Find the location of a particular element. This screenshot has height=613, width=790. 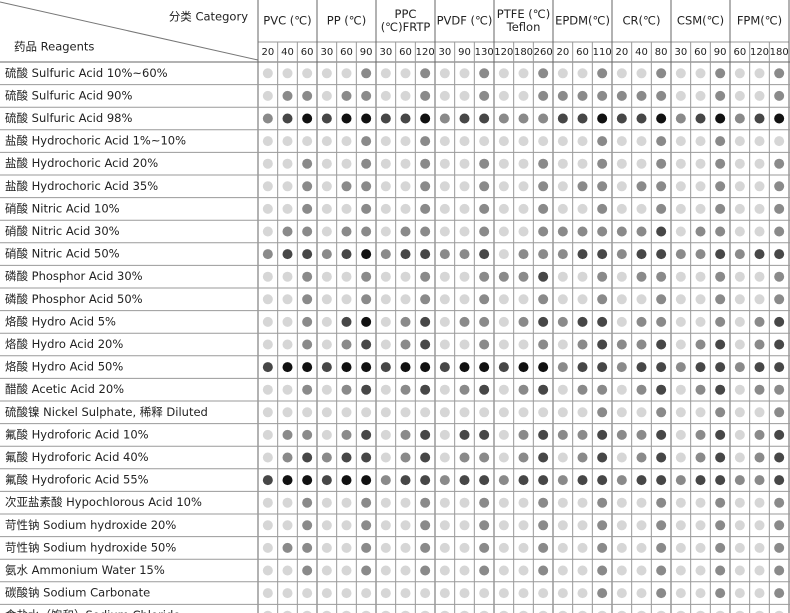

group-name: PVC (℃) is located at coordinates (287, 21).